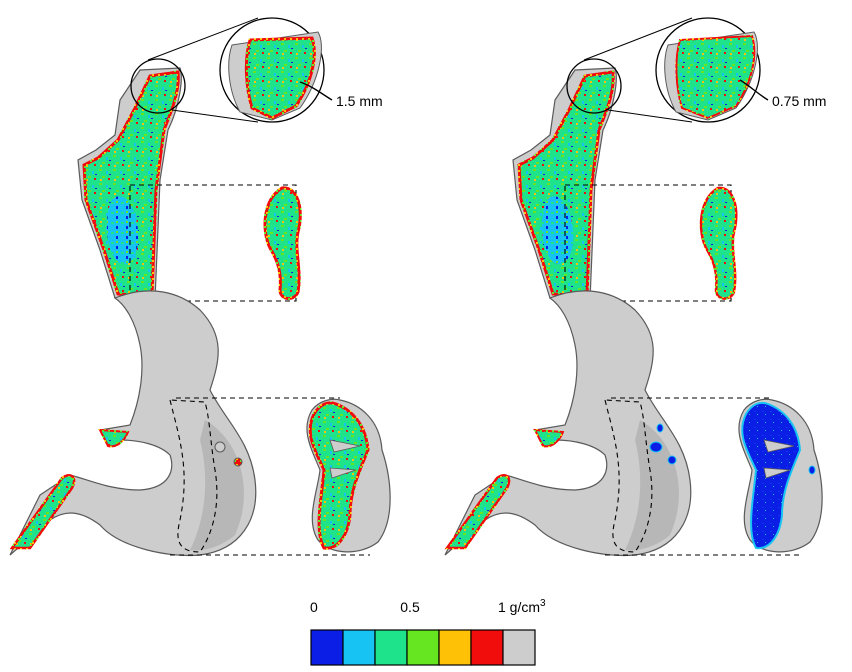 The width and height of the screenshot is (852, 672). What do you see at coordinates (543, 603) in the screenshot?
I see `colorbar-unit-superscript: 3` at bounding box center [543, 603].